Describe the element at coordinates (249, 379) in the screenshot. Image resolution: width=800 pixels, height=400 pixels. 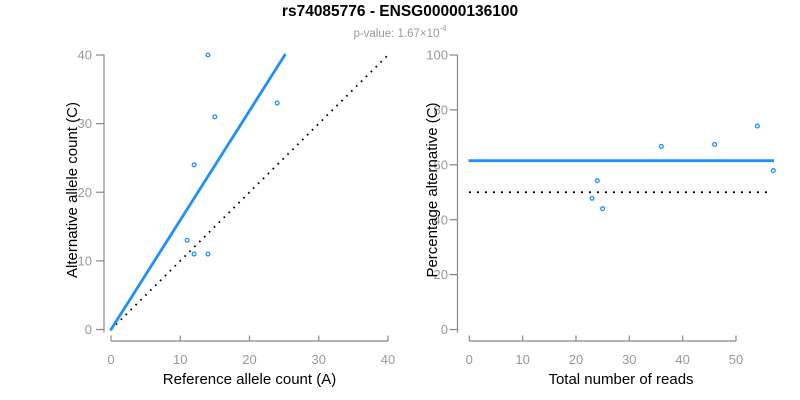
I see `left-xaxis-title: Reference allele count (A)` at that location.